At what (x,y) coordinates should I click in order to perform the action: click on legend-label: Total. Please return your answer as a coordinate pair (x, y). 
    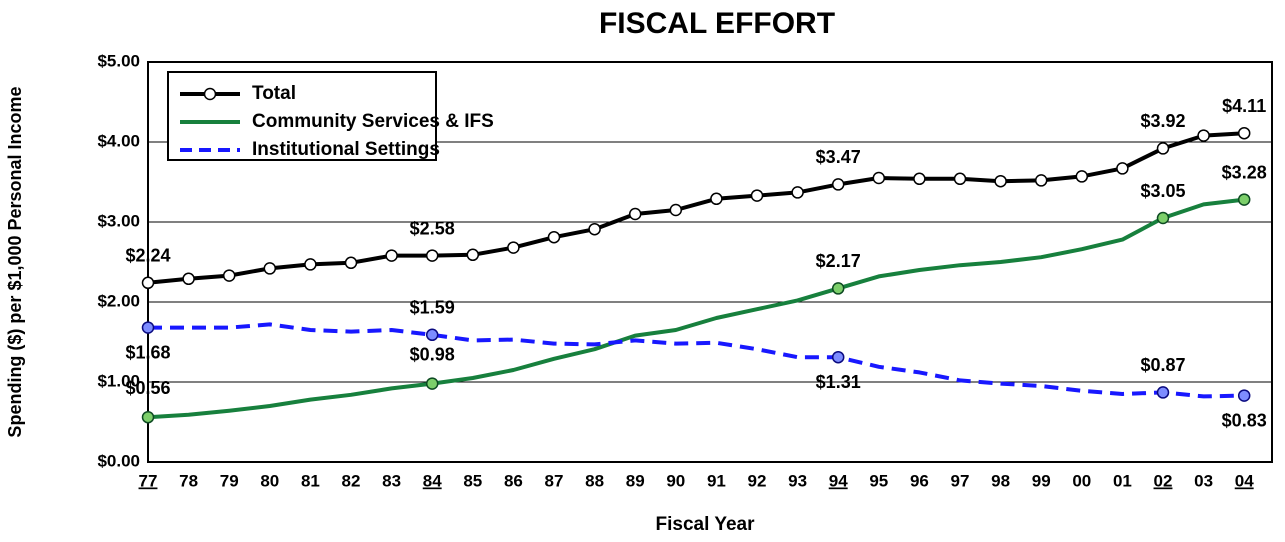
    Looking at the image, I should click on (274, 93).